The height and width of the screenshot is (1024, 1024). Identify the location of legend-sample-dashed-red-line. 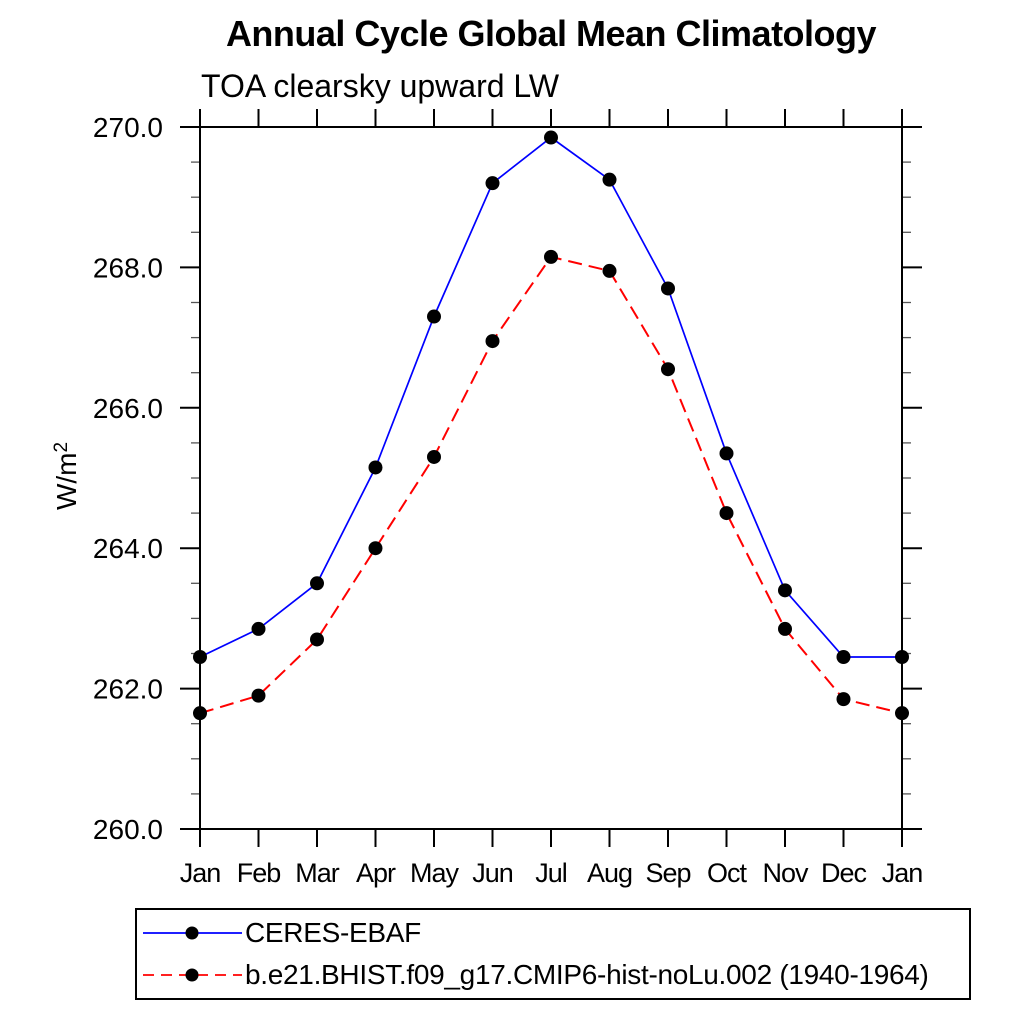
(192, 975).